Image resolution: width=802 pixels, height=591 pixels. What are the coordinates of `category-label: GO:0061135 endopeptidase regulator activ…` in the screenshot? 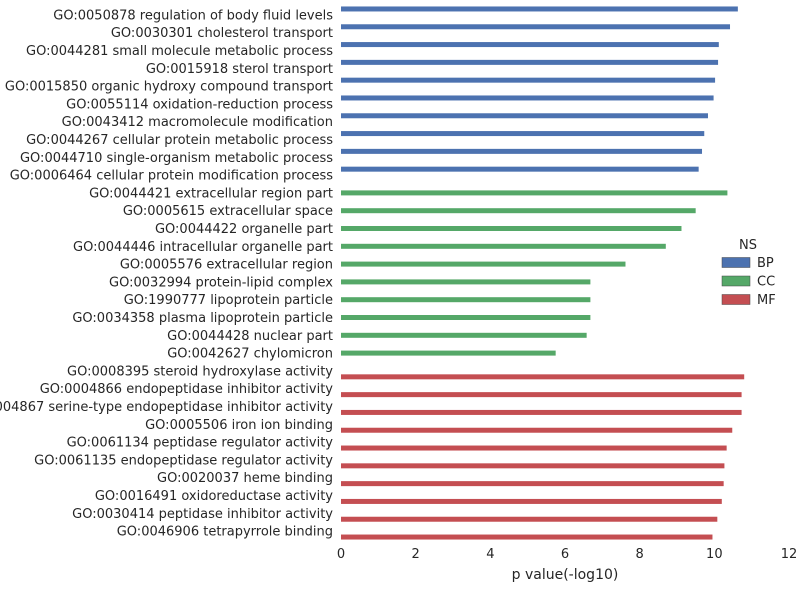 It's located at (183, 460).